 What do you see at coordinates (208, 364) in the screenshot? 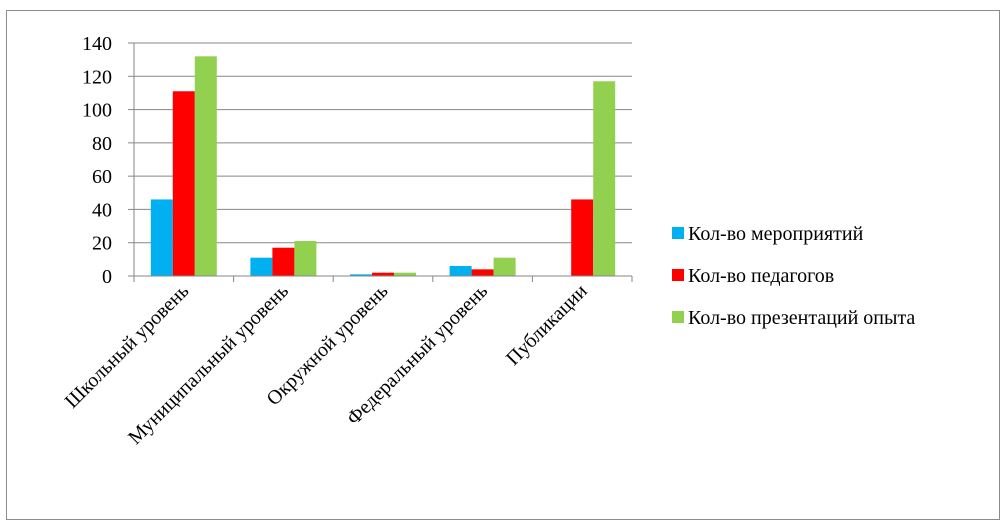
I see `x-category-label-1: Муниципальный уровень` at bounding box center [208, 364].